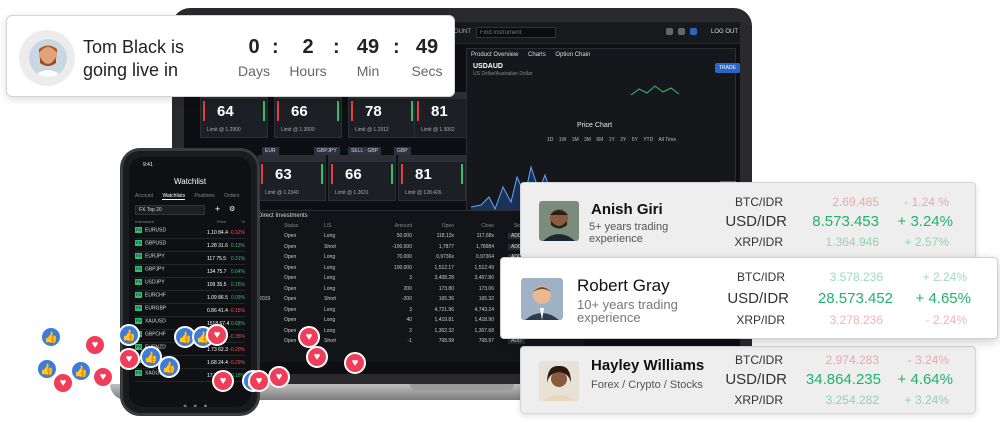 Image resolution: width=1000 pixels, height=436 pixels. What do you see at coordinates (725, 32) in the screenshot?
I see `logout-button: LOG OUT` at bounding box center [725, 32].